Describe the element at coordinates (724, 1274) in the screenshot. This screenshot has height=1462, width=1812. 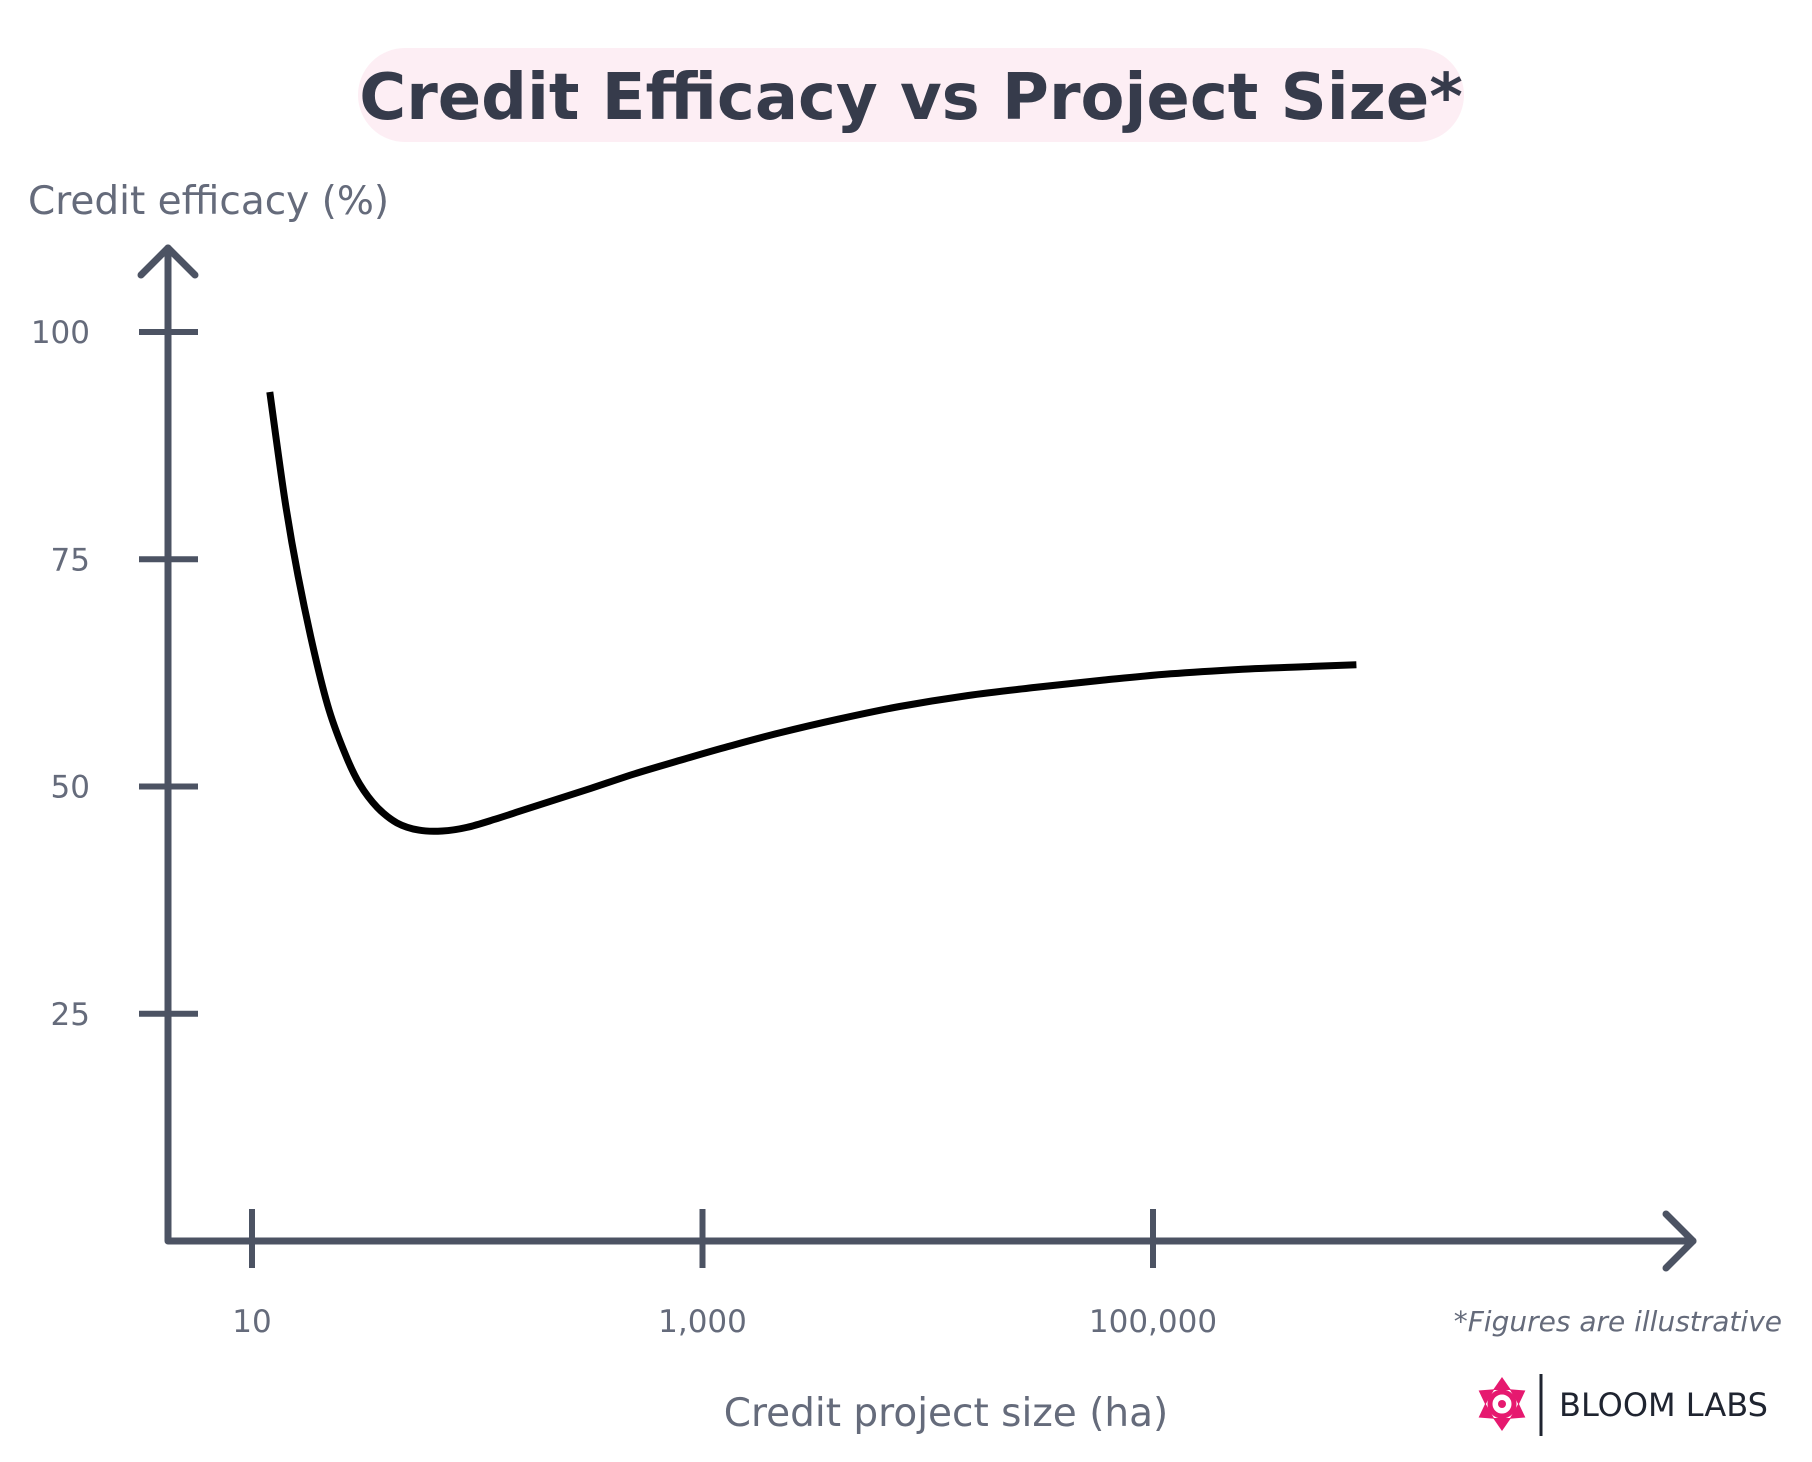
I see `x-ticks: 10 1,000 100,000` at that location.